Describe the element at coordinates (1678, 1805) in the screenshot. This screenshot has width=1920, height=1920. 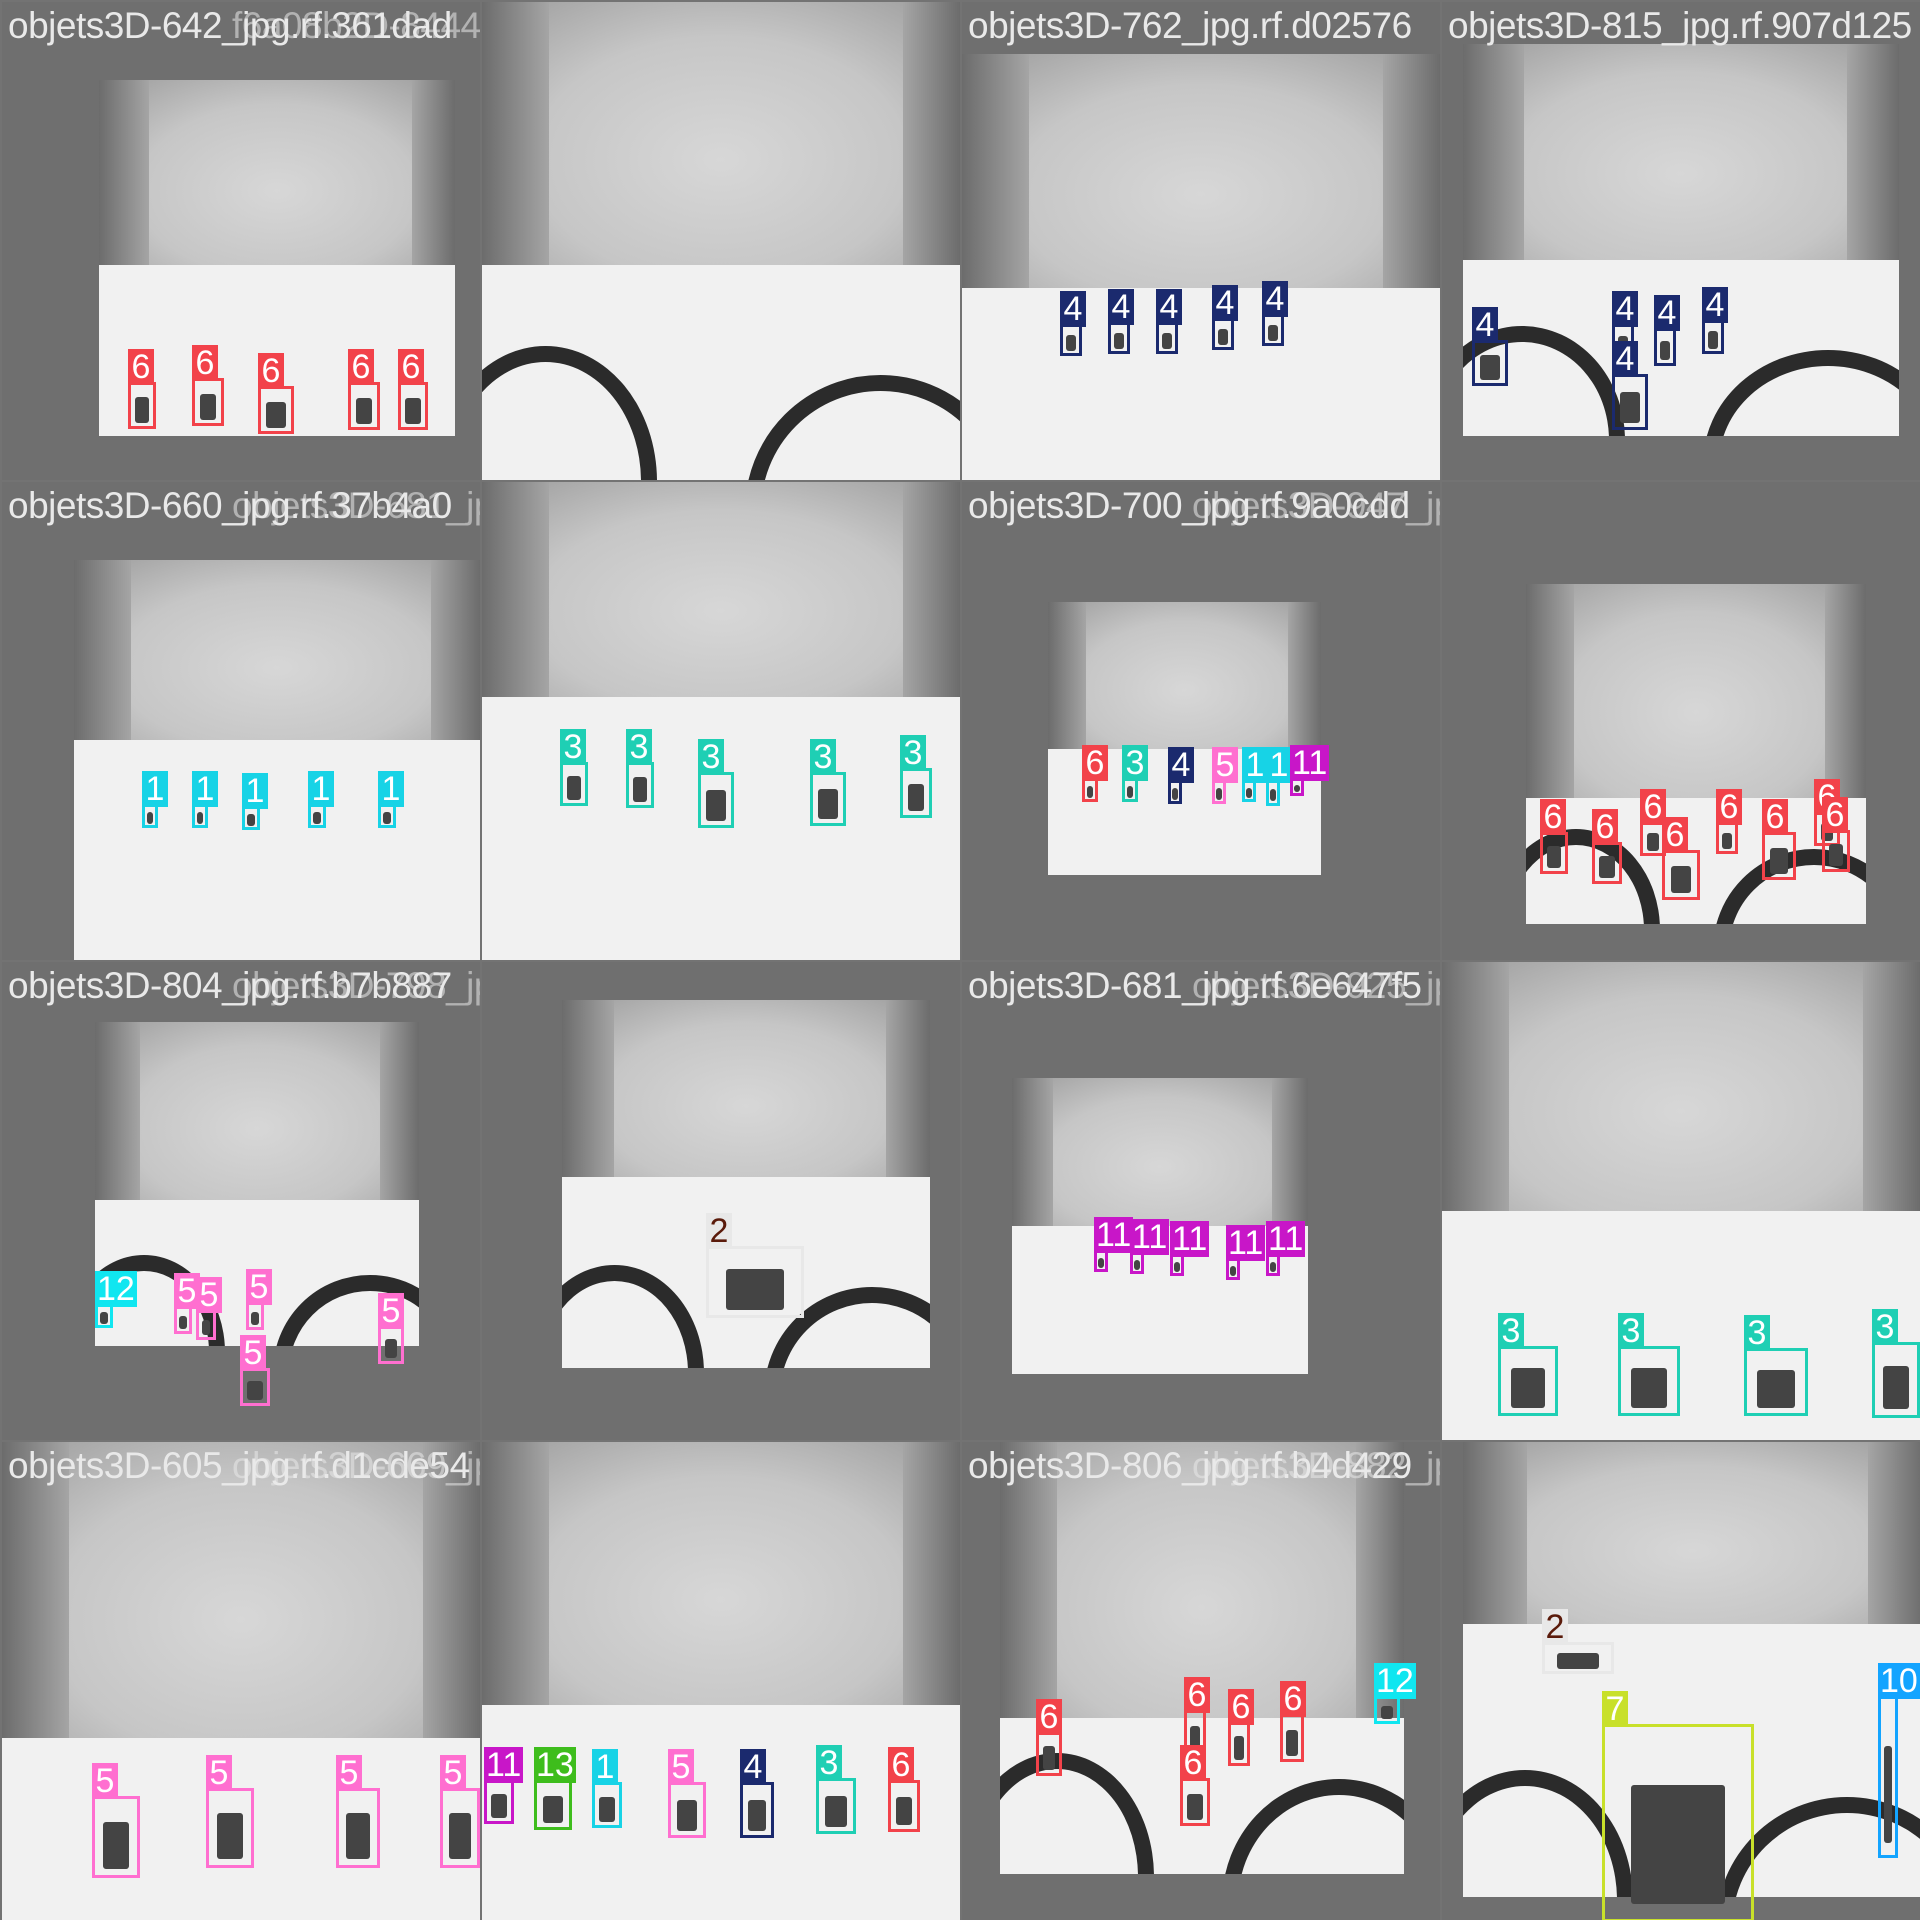
I see `bounding-box: 7` at that location.